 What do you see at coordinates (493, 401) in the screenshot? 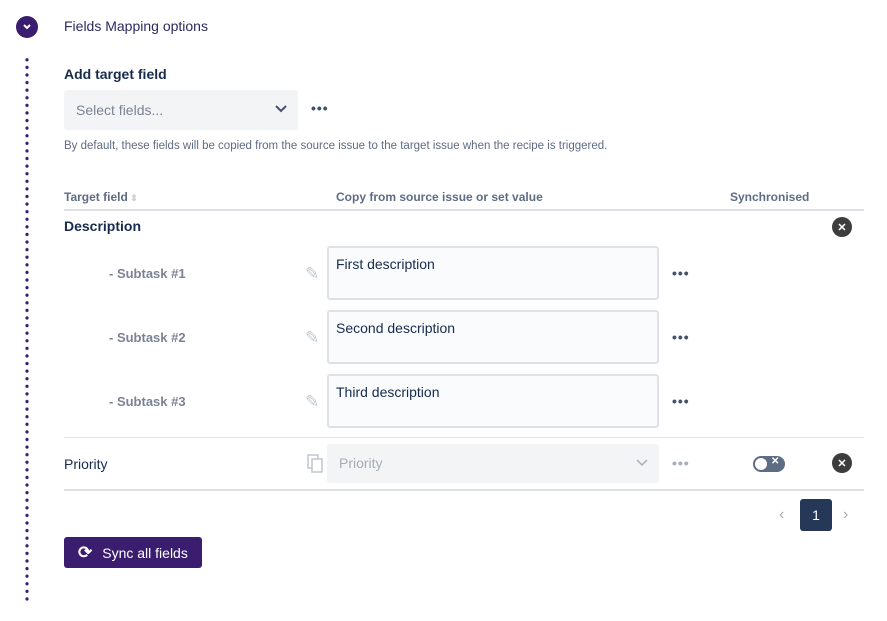
I see `subtask-value-input: Third description` at bounding box center [493, 401].